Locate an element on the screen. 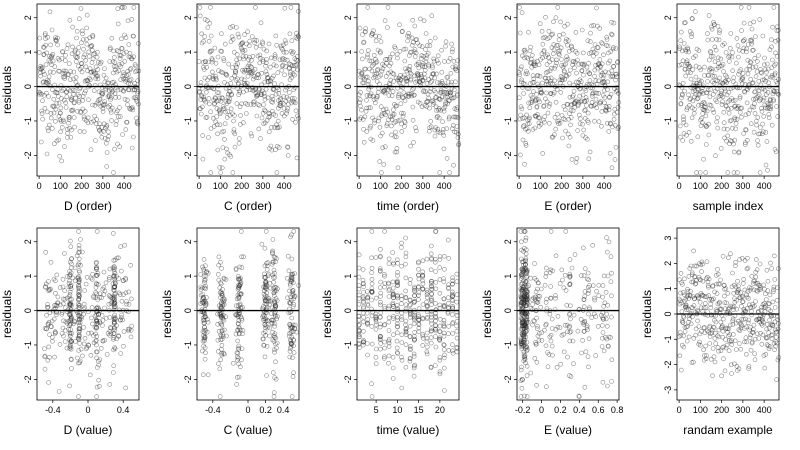 The image size is (800, 450). y-tick-label: -1 is located at coordinates (28, 345).